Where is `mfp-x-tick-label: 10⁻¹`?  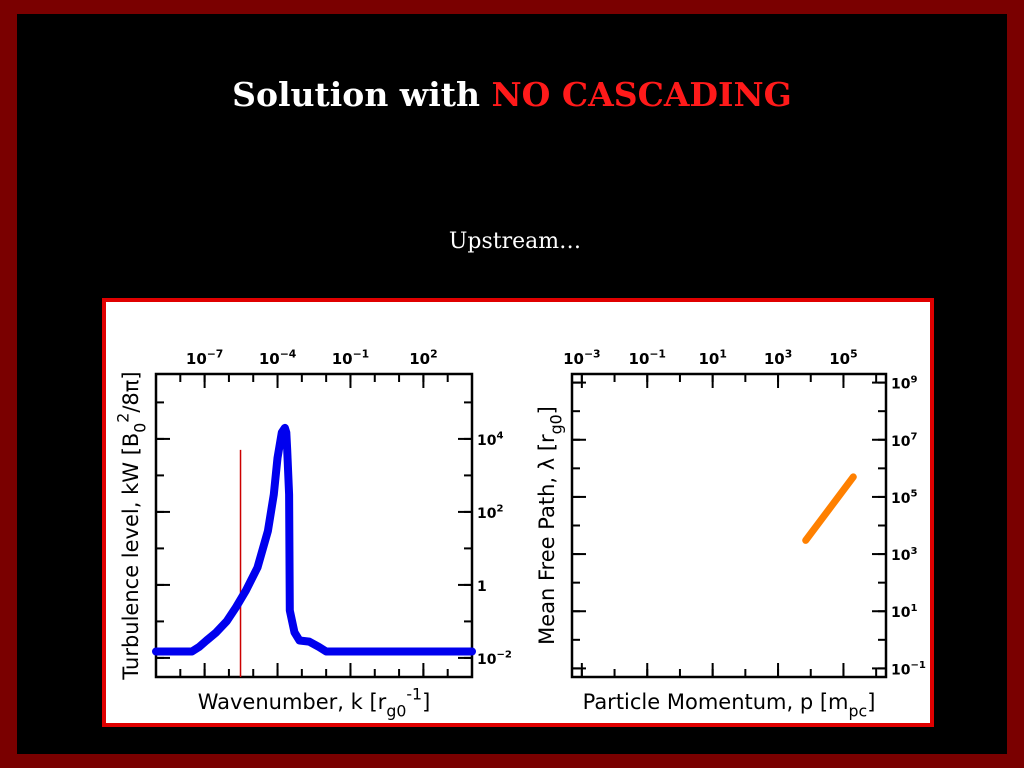 mfp-x-tick-label: 10⁻¹ is located at coordinates (647, 357).